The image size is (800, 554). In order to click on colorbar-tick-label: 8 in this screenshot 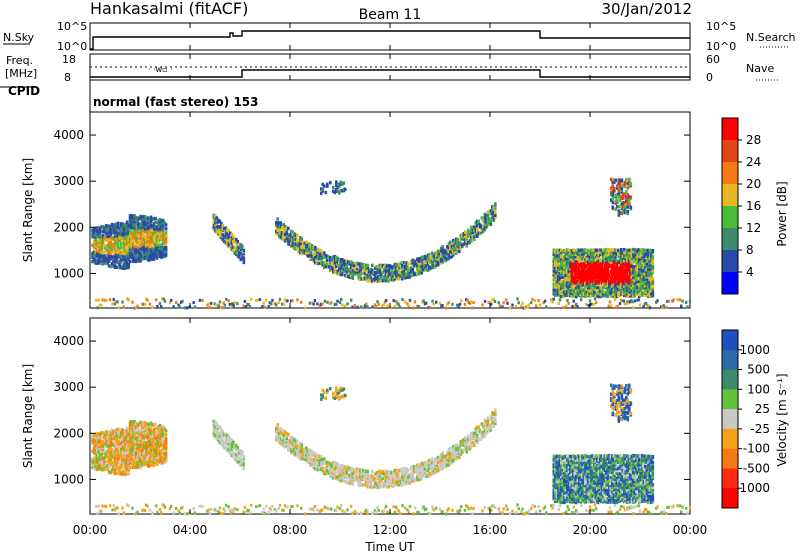, I will do `click(750, 250)`.